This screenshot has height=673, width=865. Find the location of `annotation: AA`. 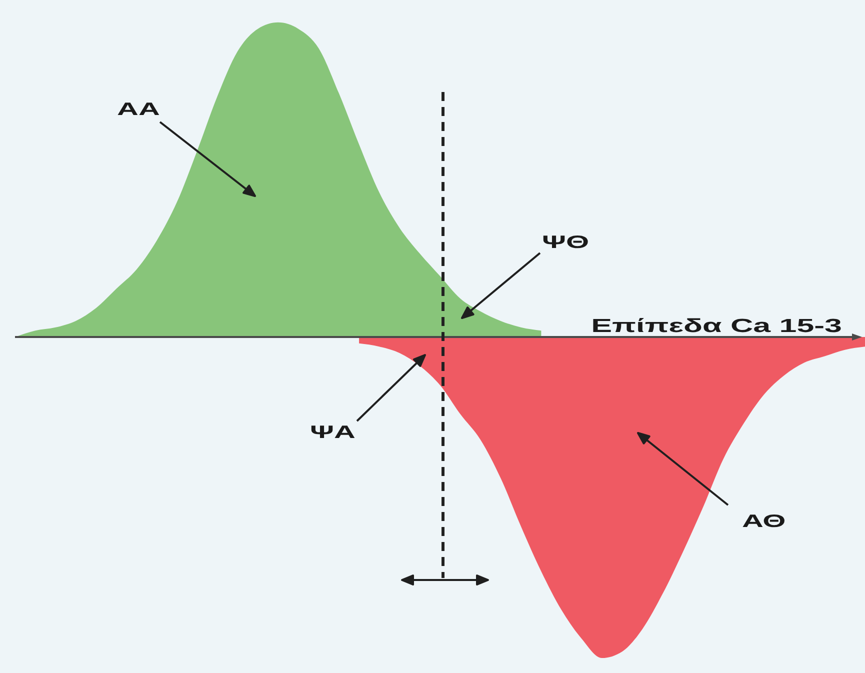

annotation: AA is located at coordinates (138, 110).